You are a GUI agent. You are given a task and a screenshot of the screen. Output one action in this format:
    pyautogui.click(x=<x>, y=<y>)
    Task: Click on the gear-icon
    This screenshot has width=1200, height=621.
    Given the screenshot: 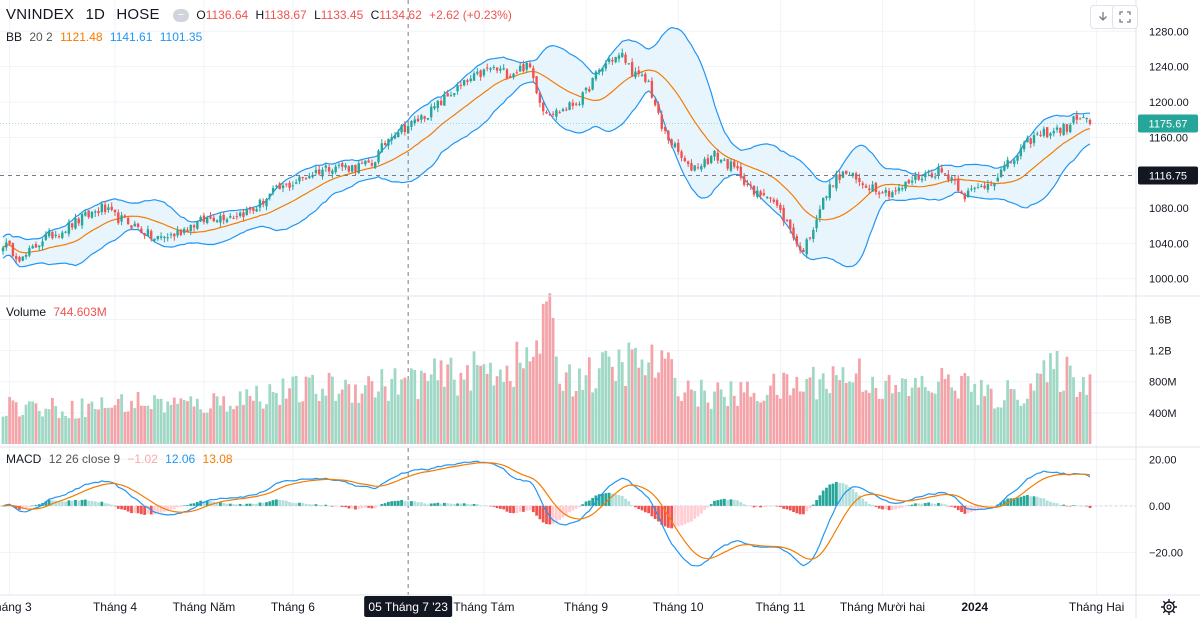 What is the action you would take?
    pyautogui.click(x=1169, y=607)
    